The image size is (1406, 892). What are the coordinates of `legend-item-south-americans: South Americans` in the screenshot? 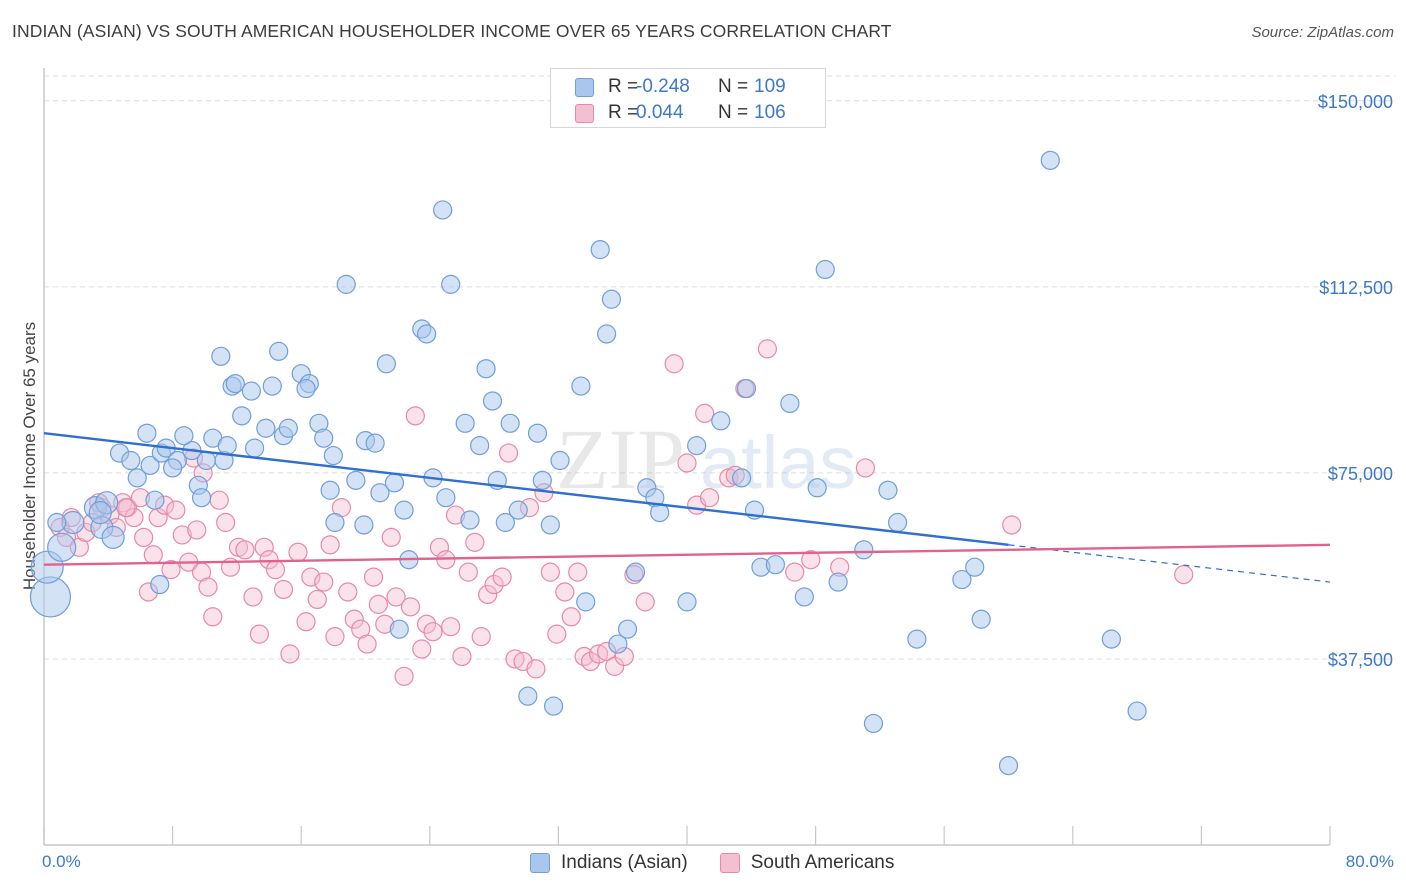 It's located at (806, 863).